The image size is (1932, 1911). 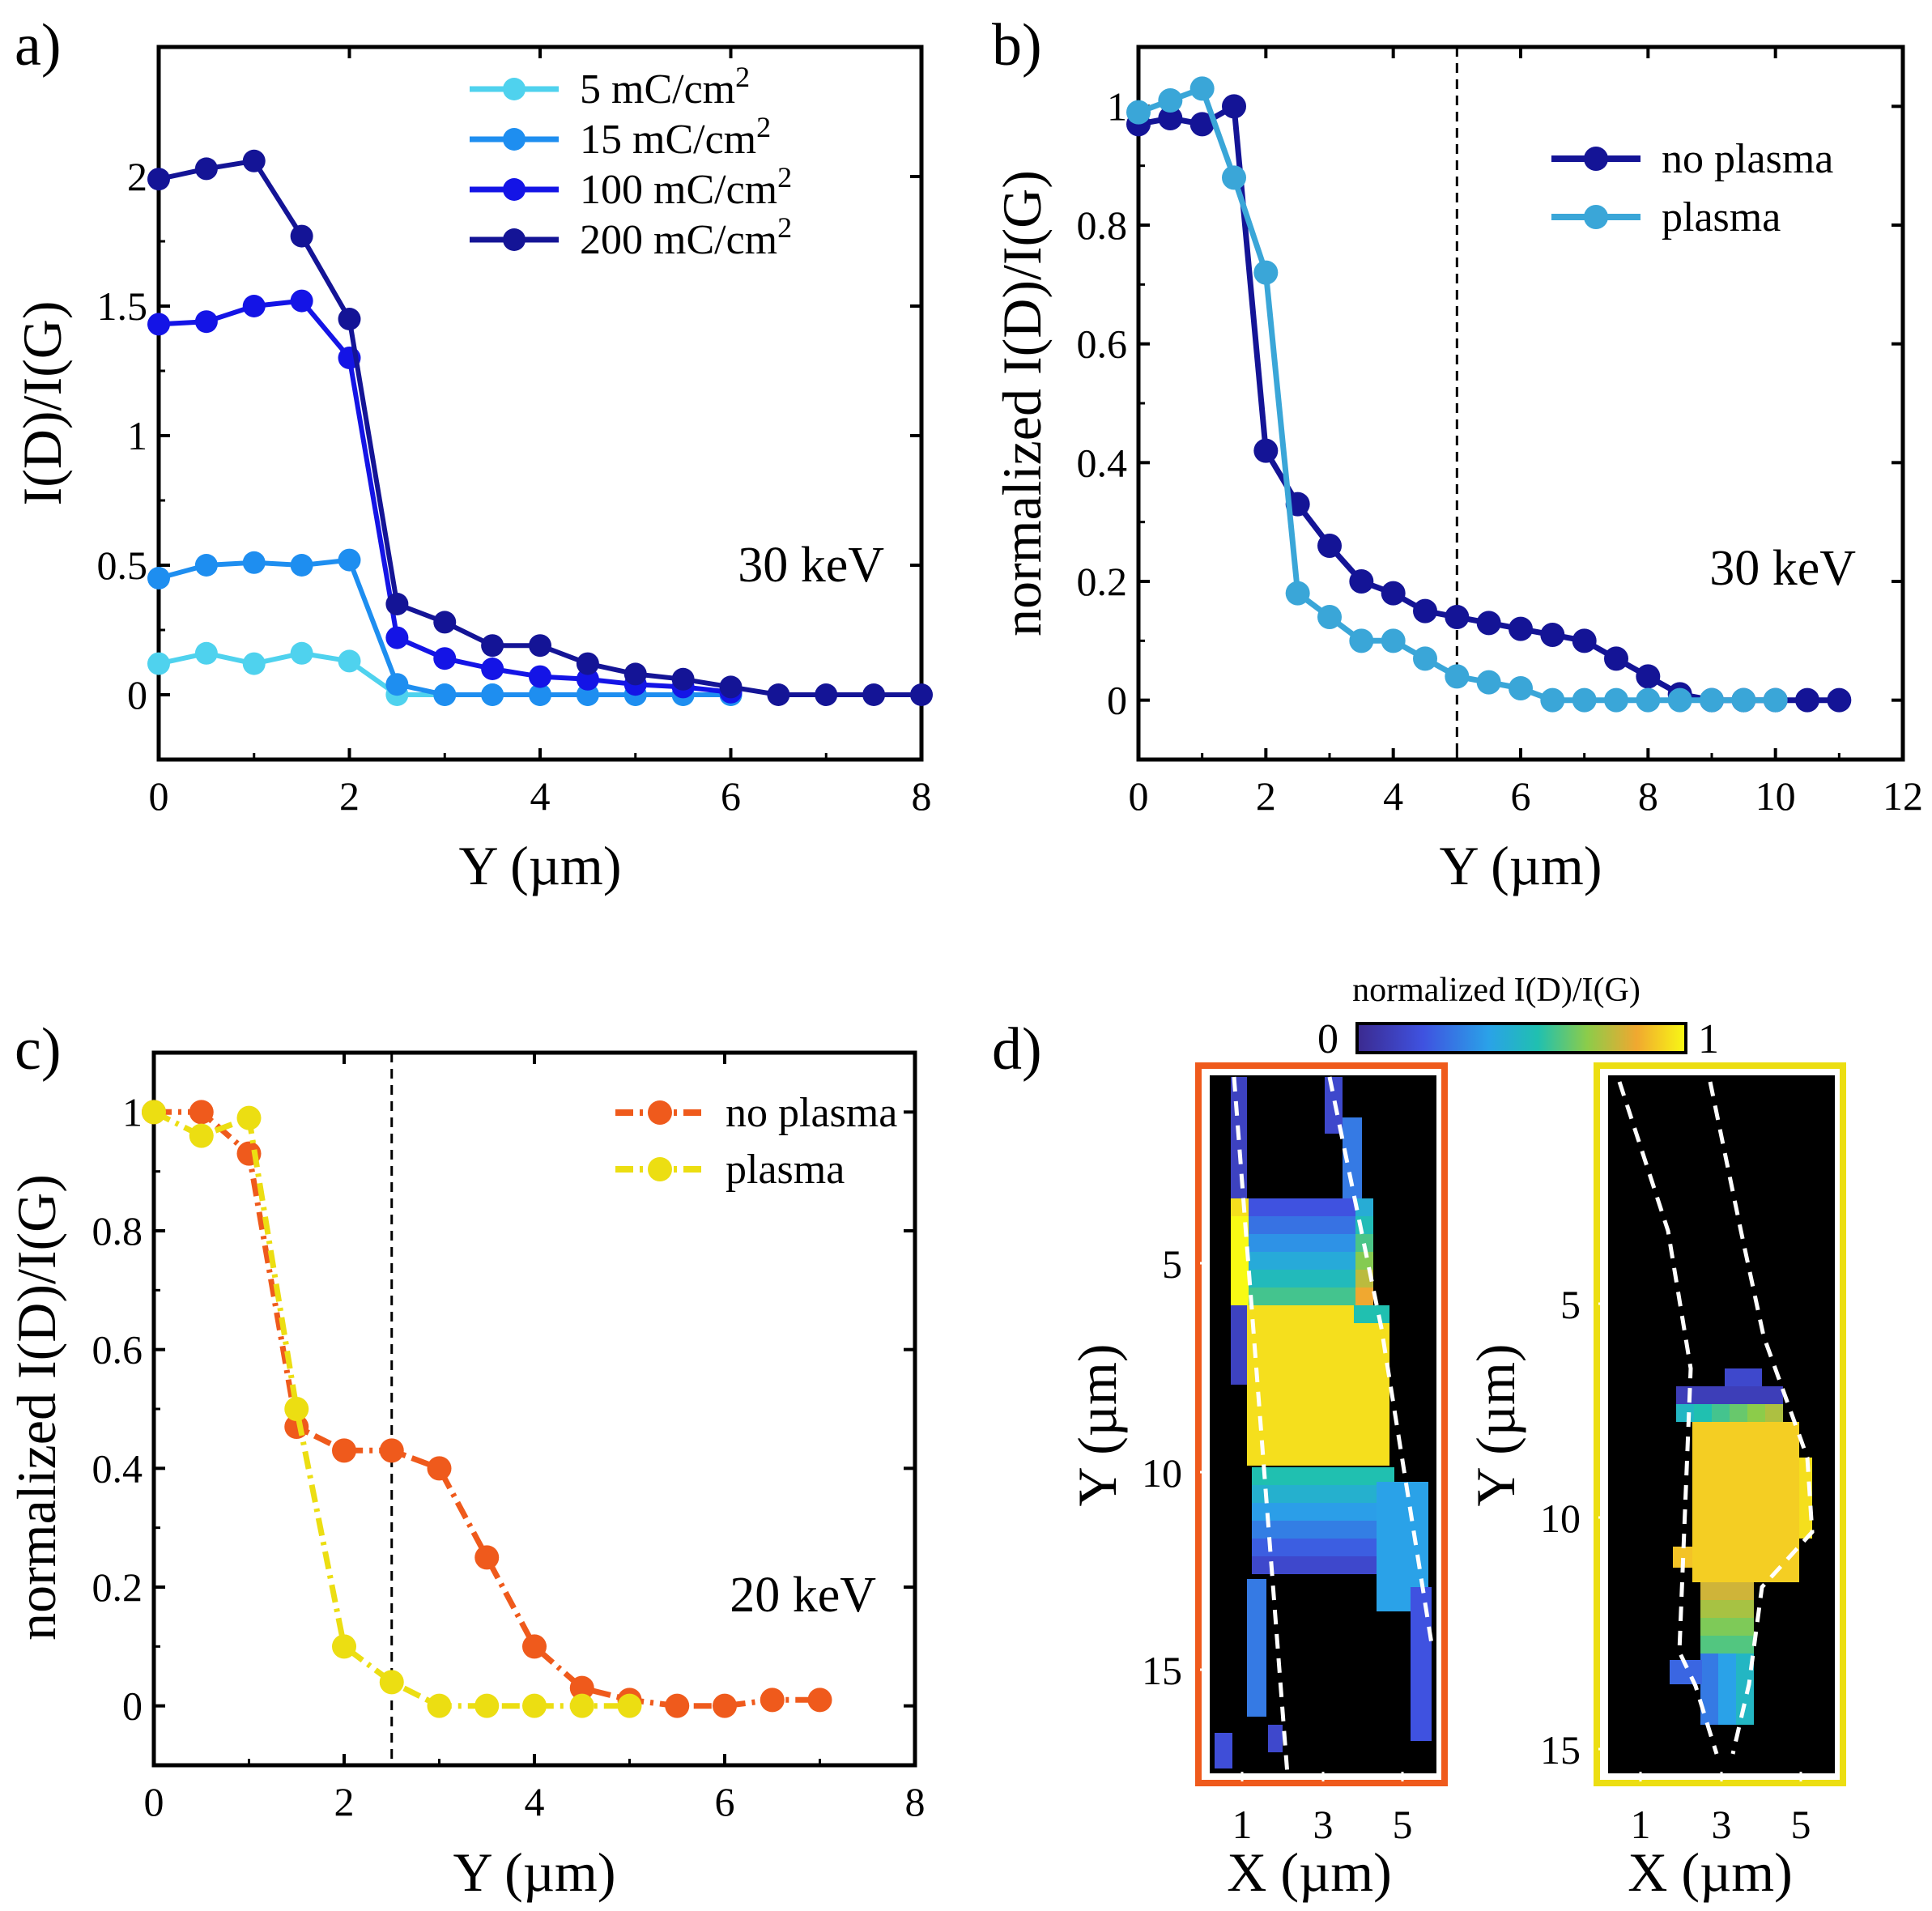 I want to click on panel-b-ylabel: normalized I(D)/I(G), so click(x=1022, y=403).